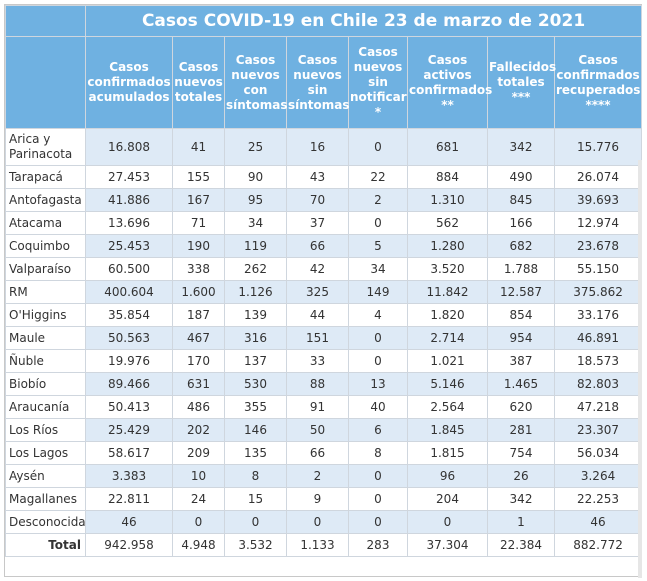  Describe the element at coordinates (598, 292) in the screenshot. I see `table-cell: 375.862` at that location.